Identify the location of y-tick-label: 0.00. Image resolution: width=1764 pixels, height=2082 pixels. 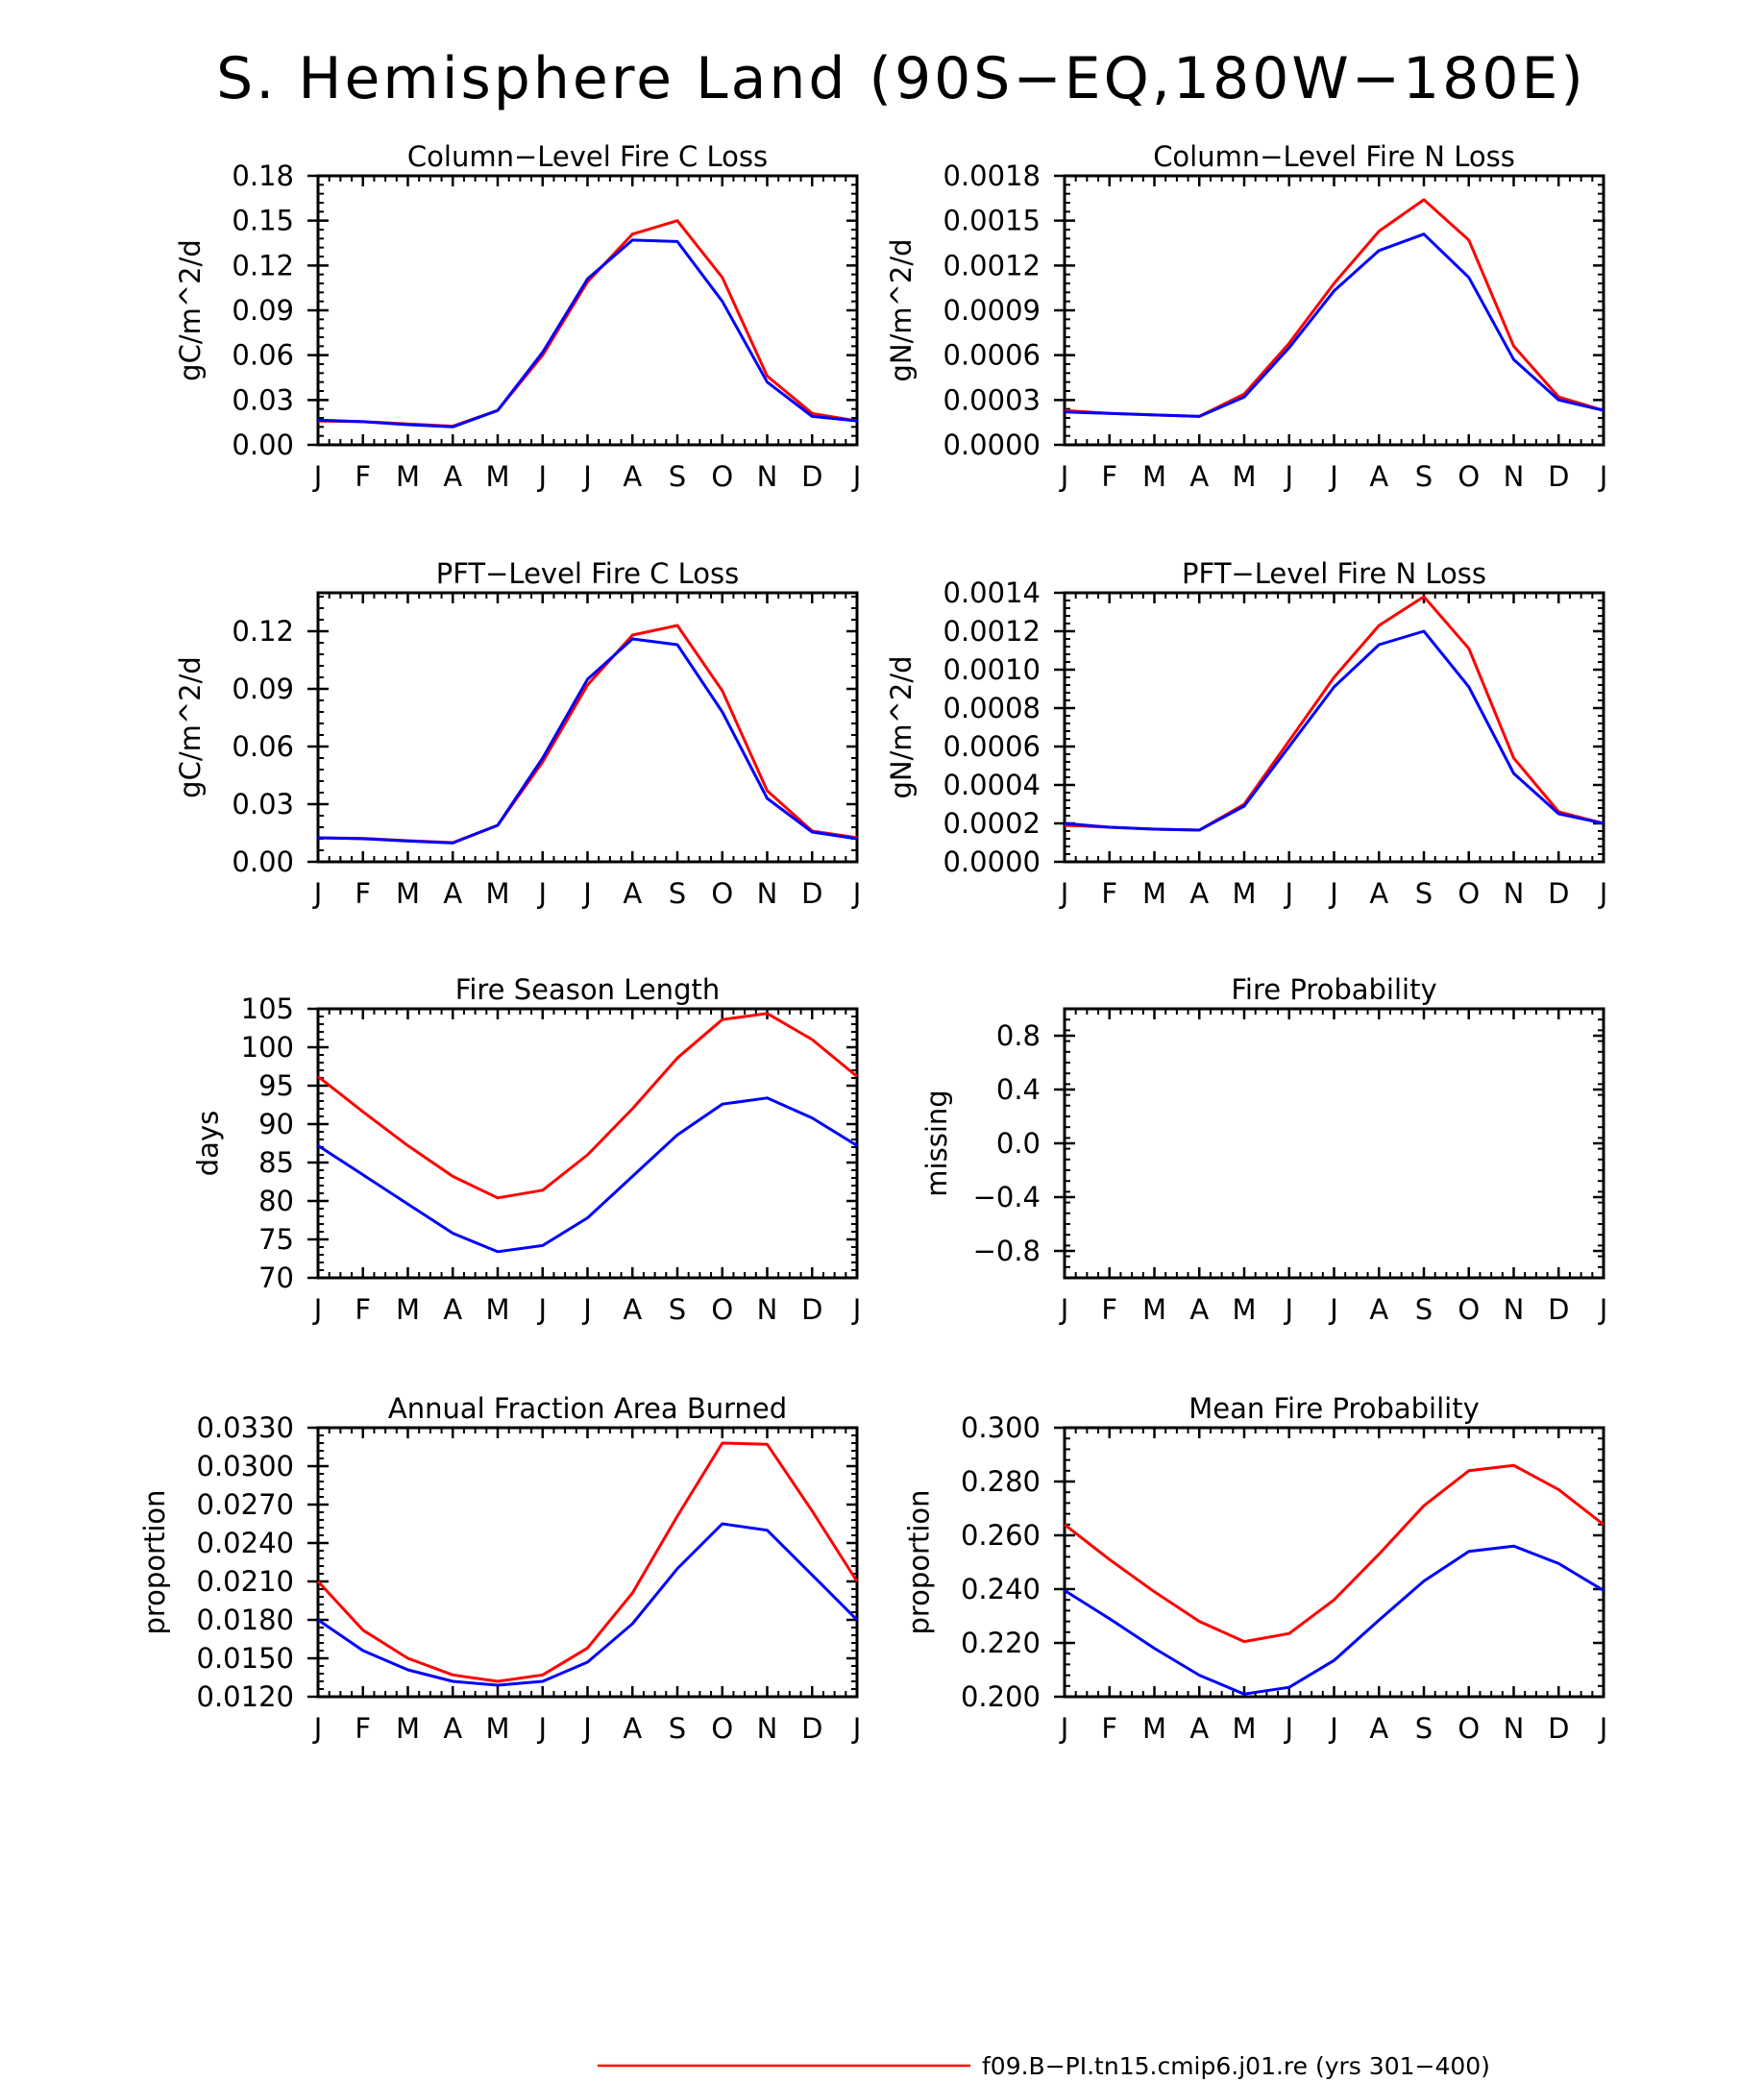
(263, 861).